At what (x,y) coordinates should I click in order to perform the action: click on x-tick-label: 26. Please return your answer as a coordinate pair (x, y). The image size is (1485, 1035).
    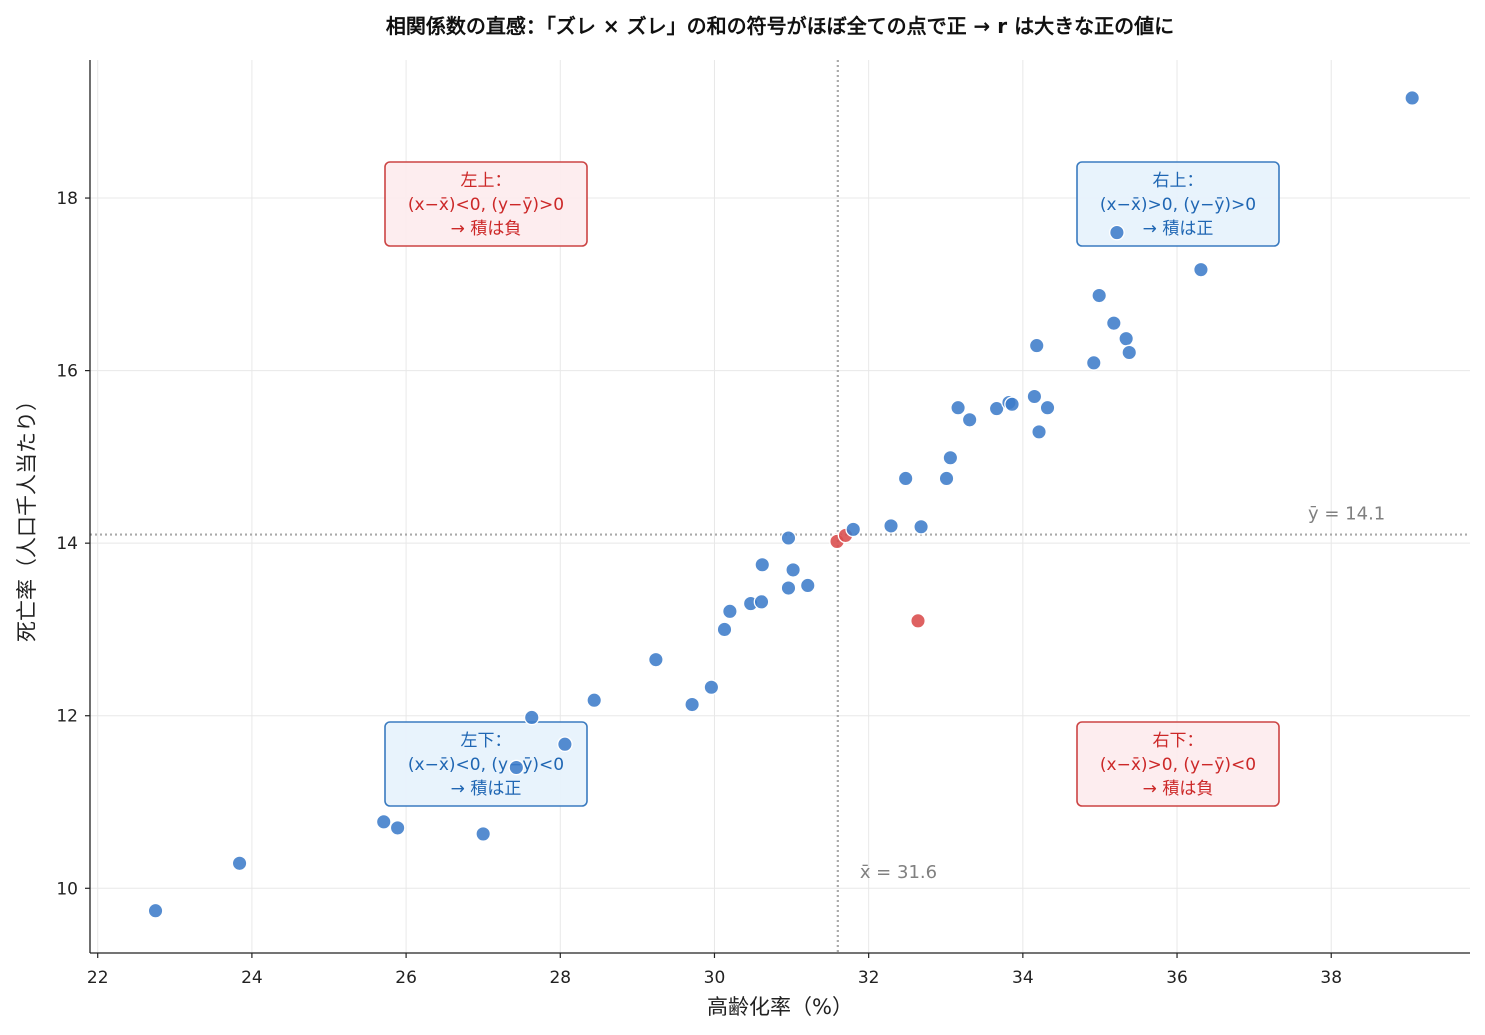
    Looking at the image, I should click on (406, 978).